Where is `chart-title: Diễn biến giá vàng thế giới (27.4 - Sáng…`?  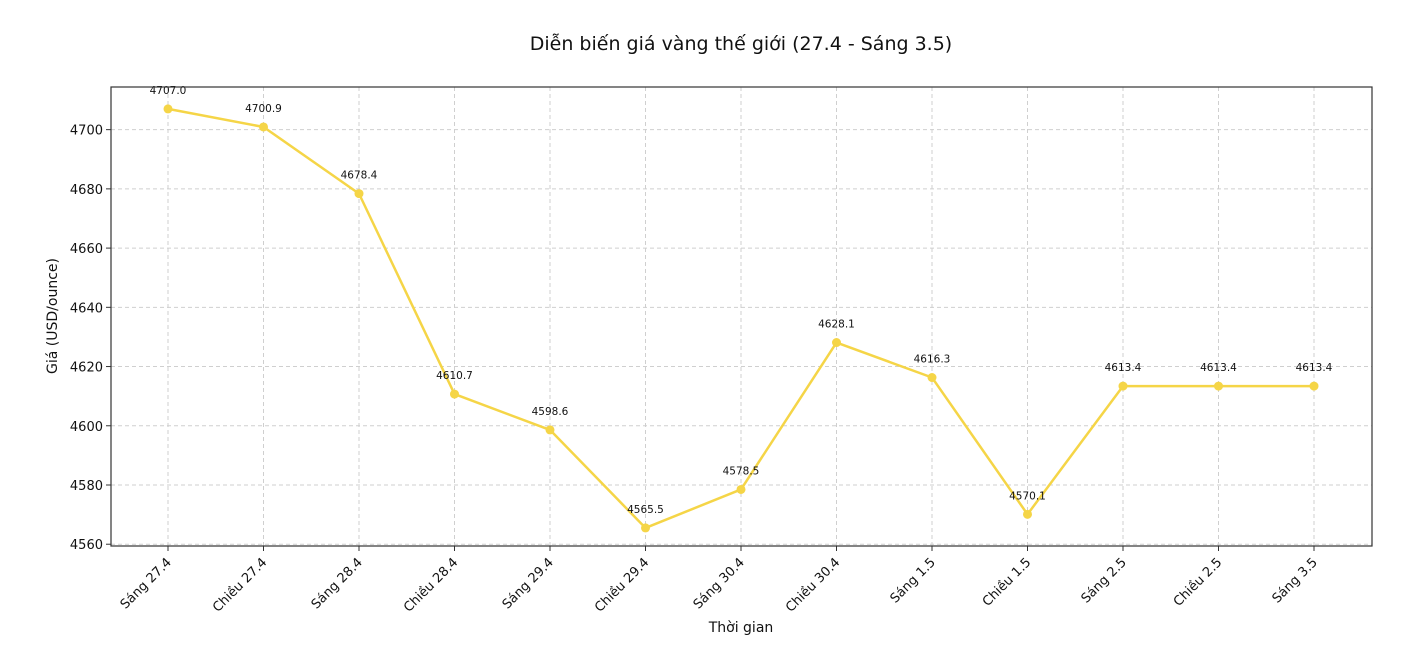 chart-title: Diễn biến giá vàng thế giới (27.4 - Sáng… is located at coordinates (741, 43).